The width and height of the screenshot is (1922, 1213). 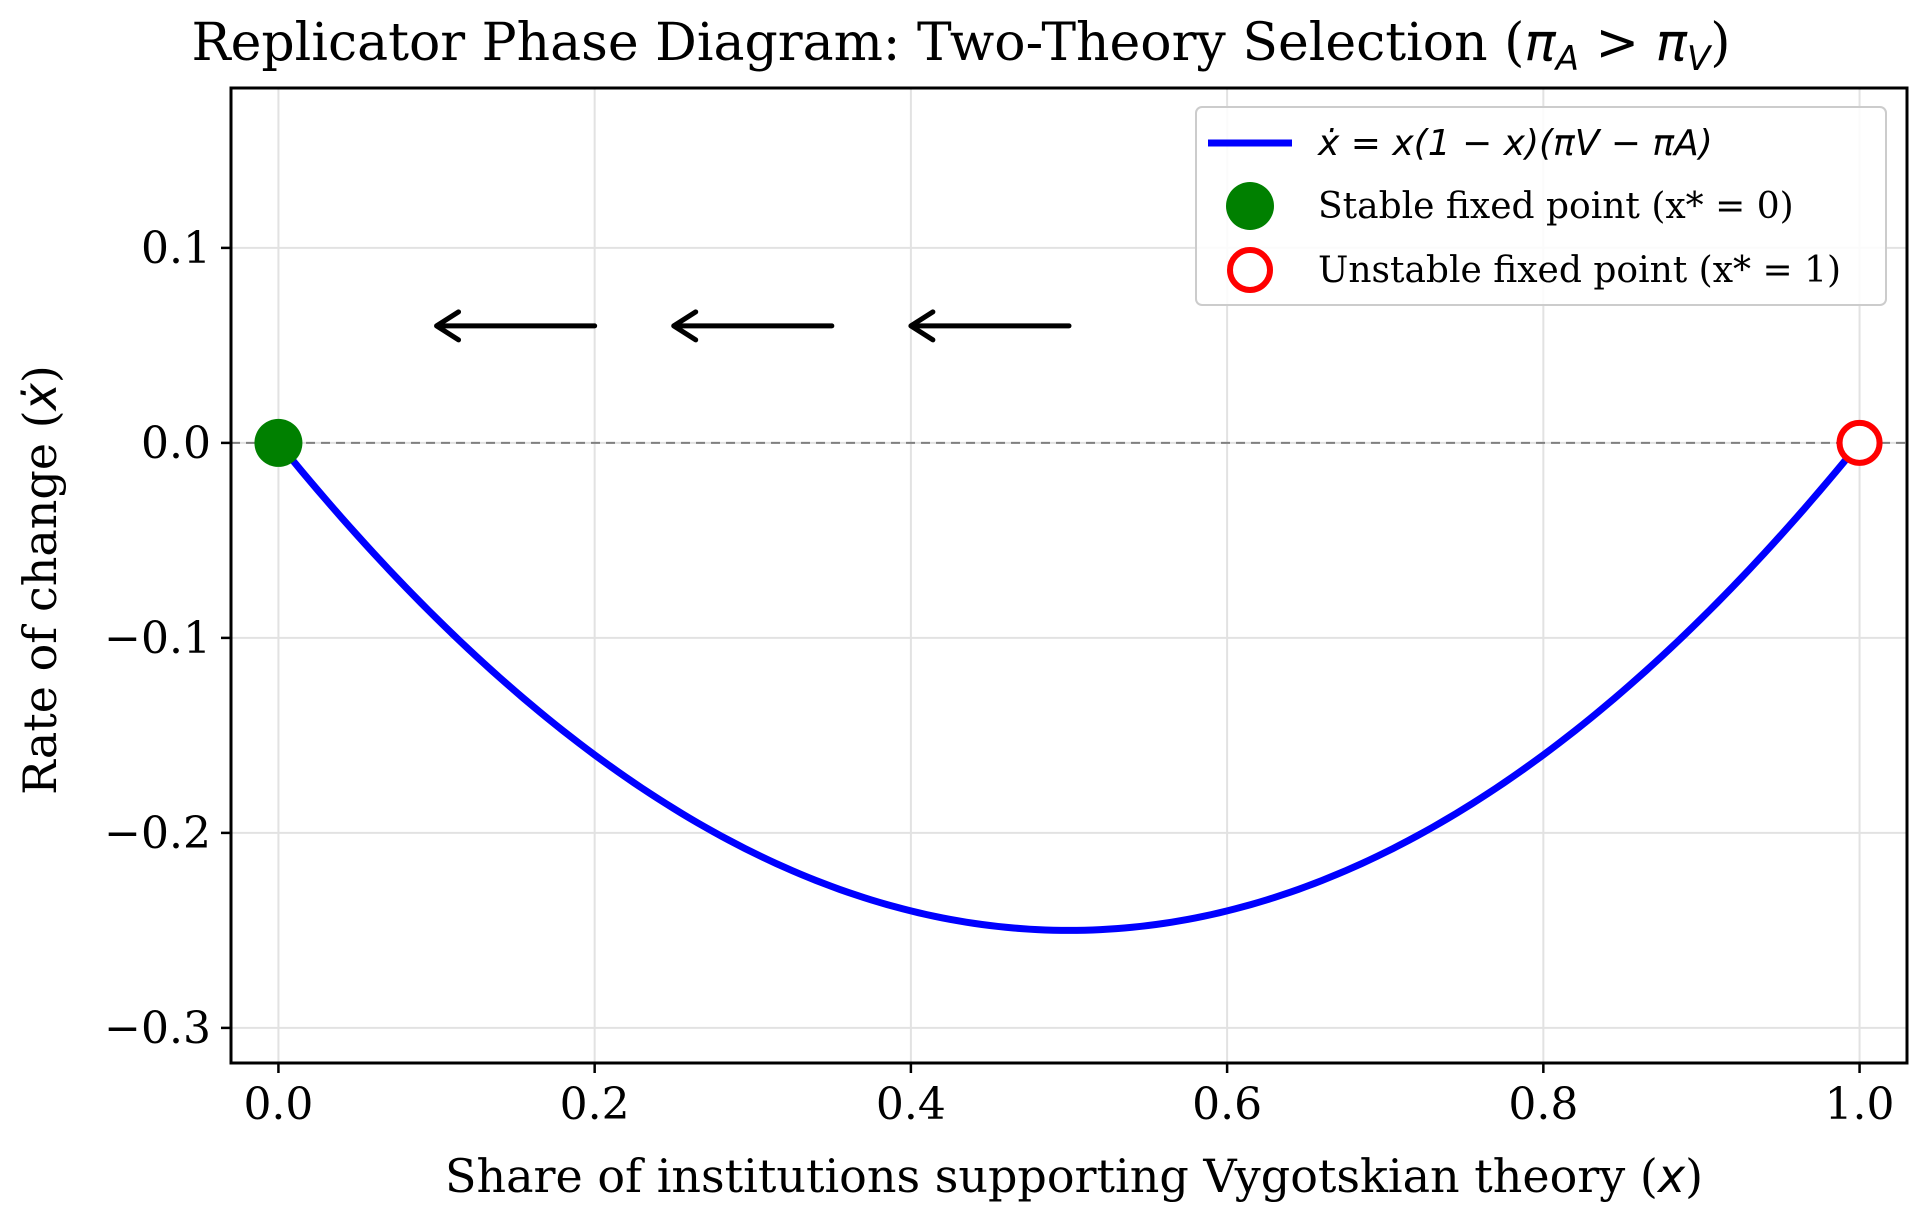 I want to click on legend-label-stable: Stable fixed point (x* = 0), so click(x=1556, y=206).